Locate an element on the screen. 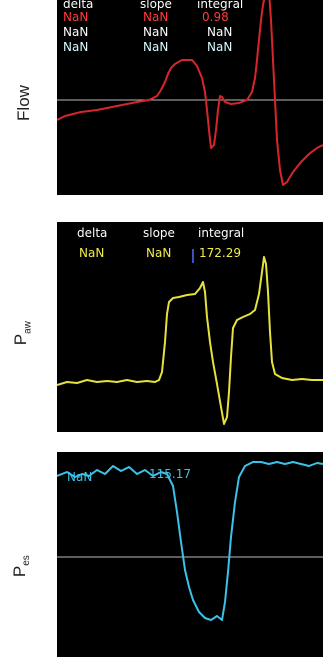  flow-row2-delta: NaN is located at coordinates (76, 32).